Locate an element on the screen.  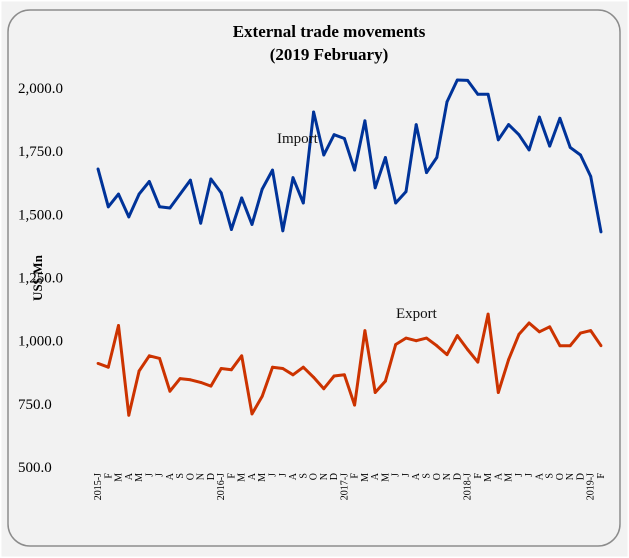
y-tick-label: 1,000.0 is located at coordinates (40, 342).